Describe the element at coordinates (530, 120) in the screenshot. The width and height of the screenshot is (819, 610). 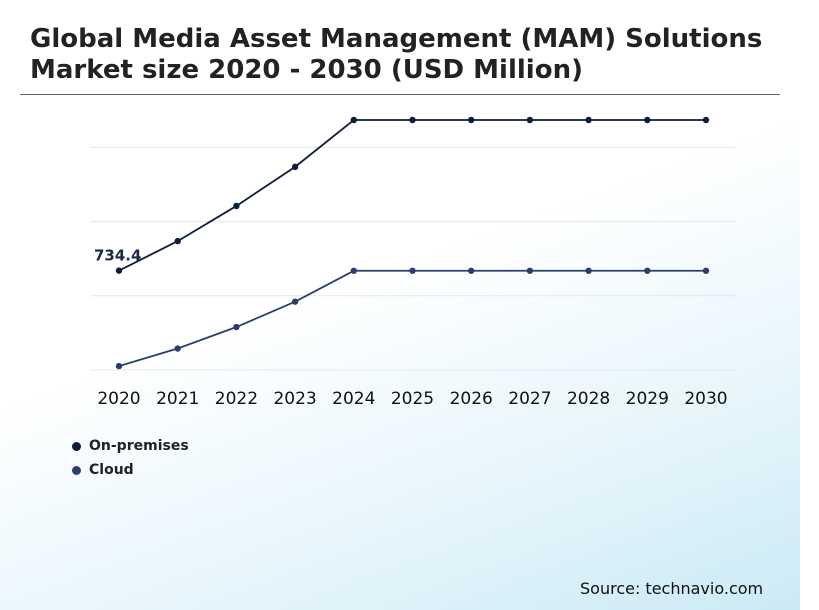
I see `point-on-premises-2027` at that location.